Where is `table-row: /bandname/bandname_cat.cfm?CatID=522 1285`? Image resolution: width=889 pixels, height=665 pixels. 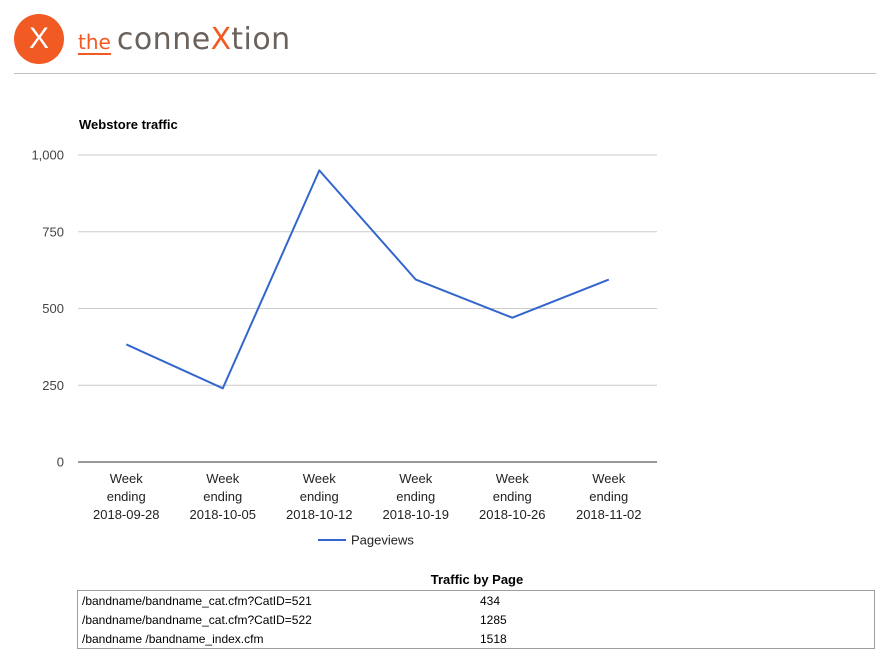 table-row: /bandname/bandname_cat.cfm?CatID=522 1285 is located at coordinates (476, 619).